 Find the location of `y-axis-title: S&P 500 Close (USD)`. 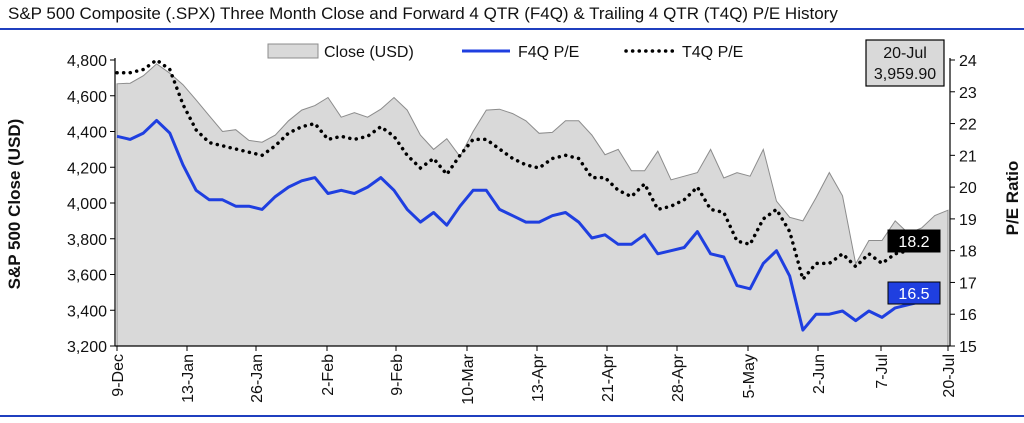

y-axis-title: S&P 500 Close (USD) is located at coordinates (14, 204).